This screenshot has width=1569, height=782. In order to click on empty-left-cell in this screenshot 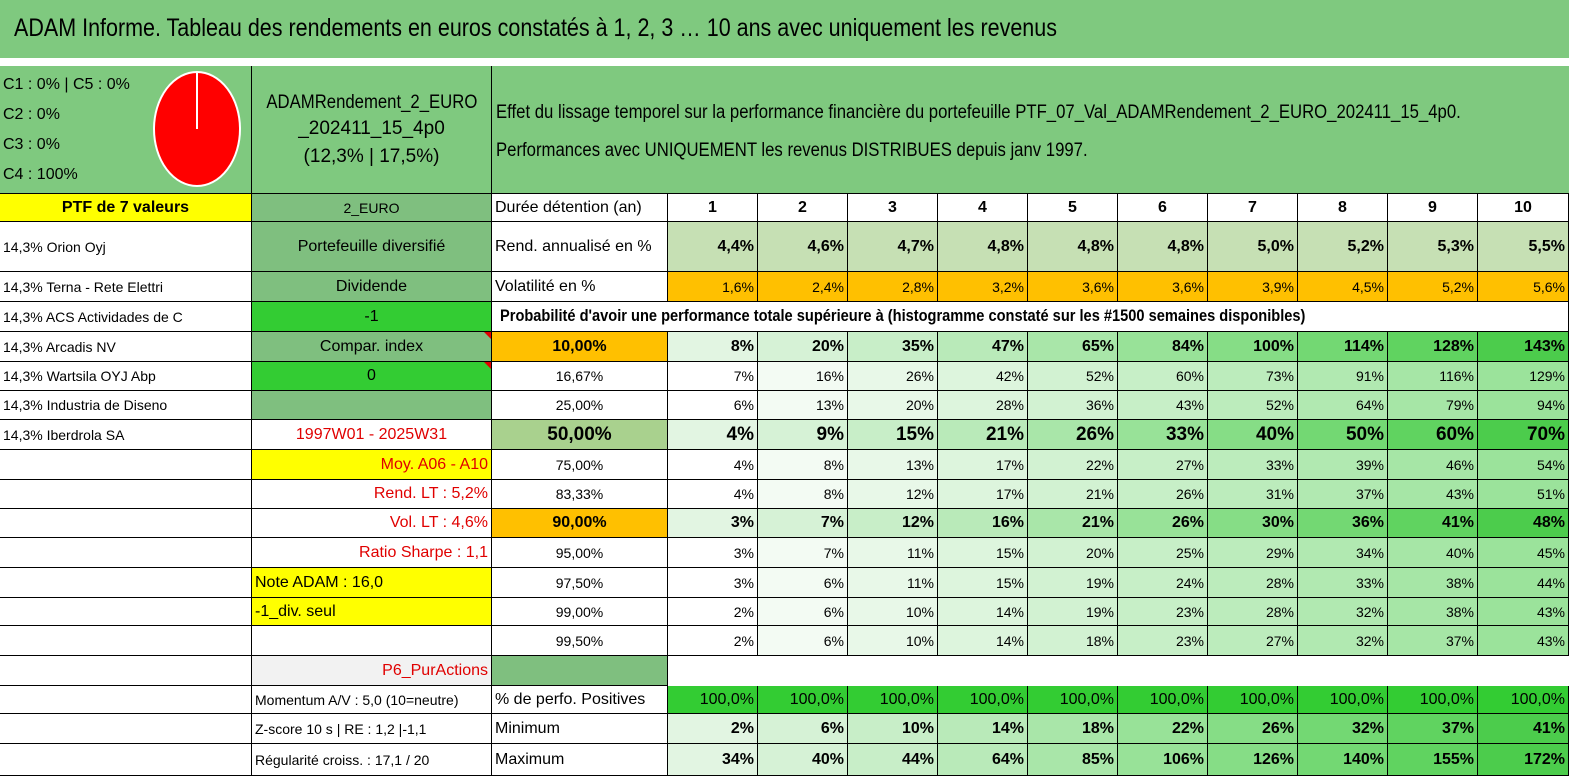, I will do `click(126, 465)`.